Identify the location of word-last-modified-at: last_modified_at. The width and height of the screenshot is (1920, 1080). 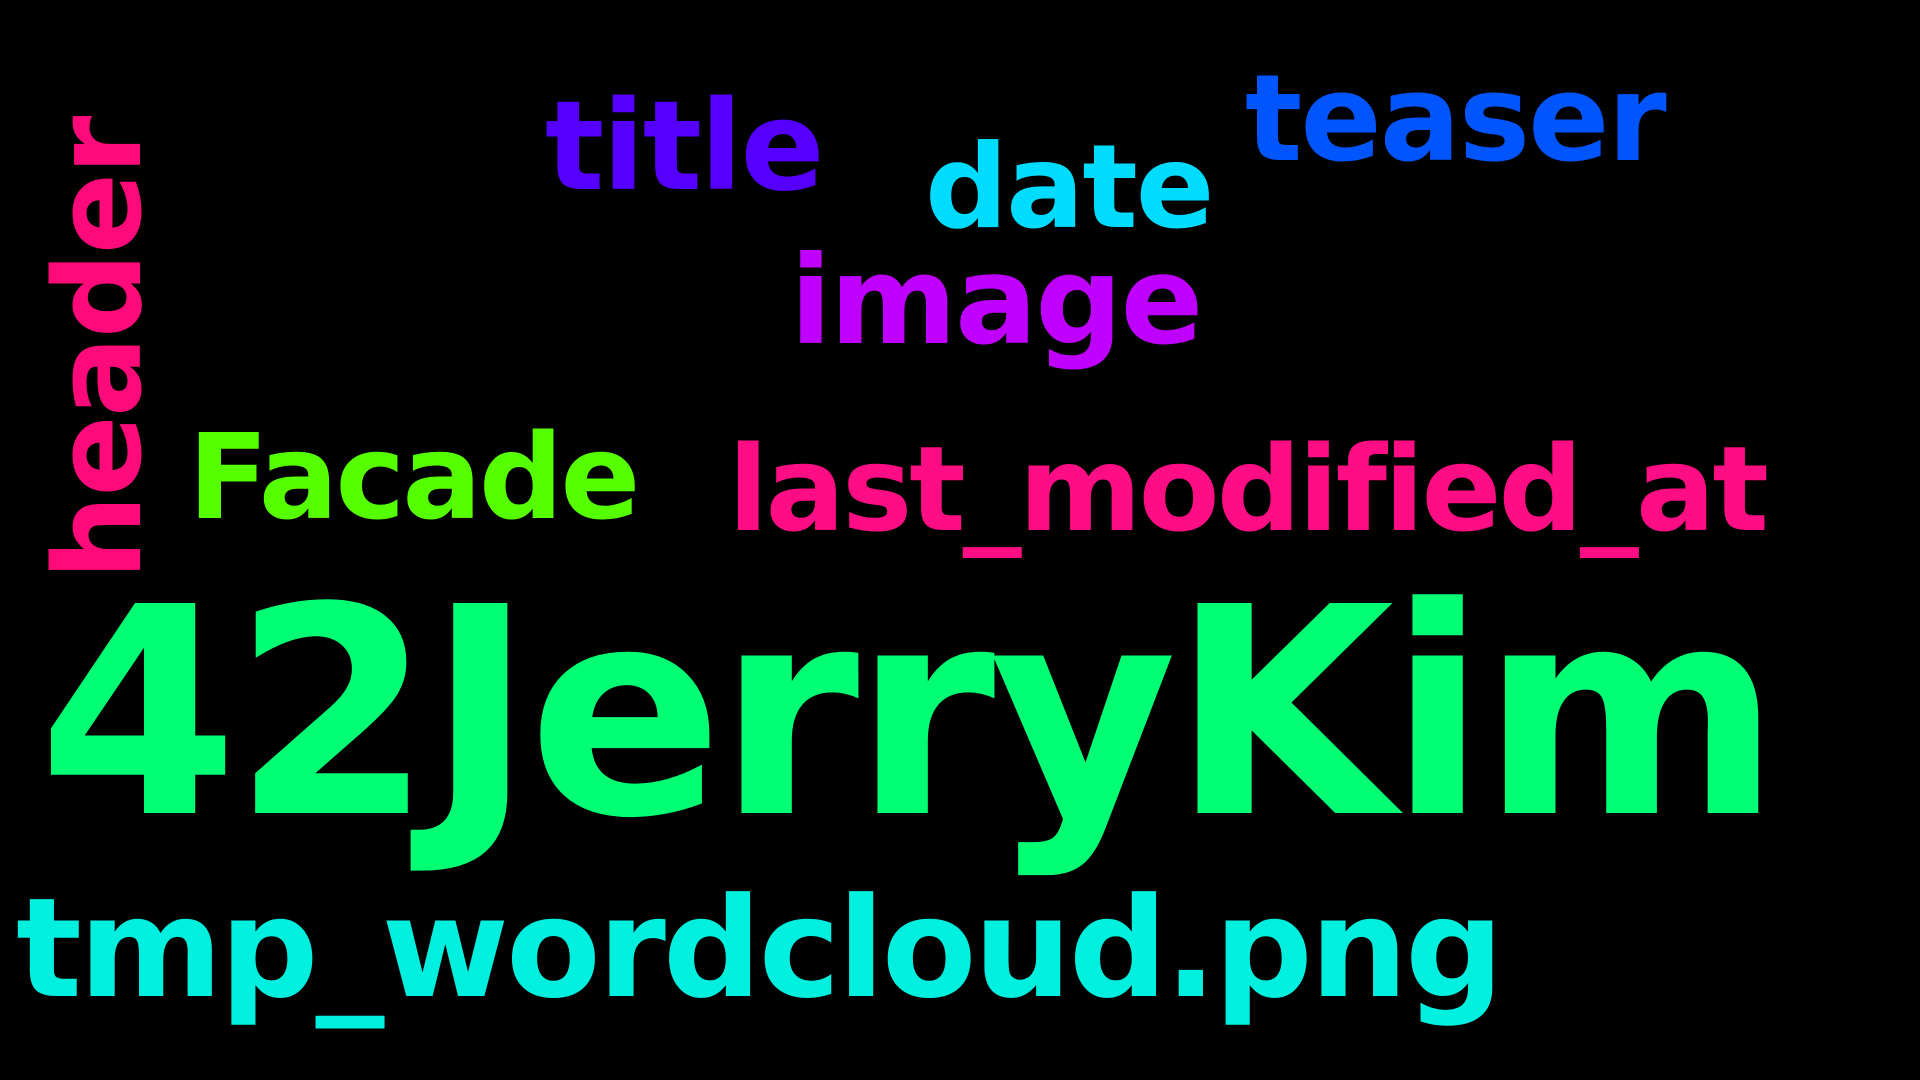
(1248, 489).